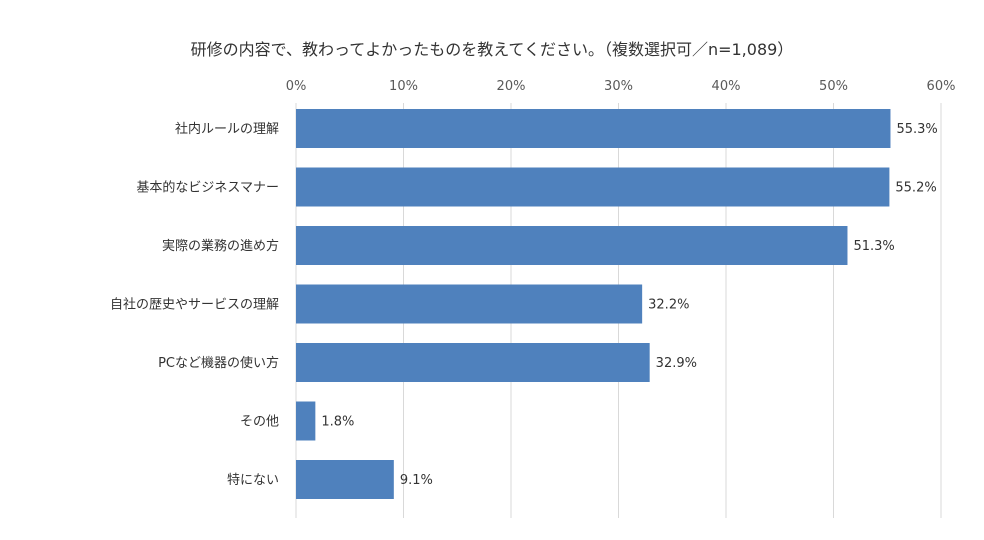 This screenshot has width=984, height=540. What do you see at coordinates (218, 363) in the screenshot?
I see `category-label: PCなど機器の使い方` at bounding box center [218, 363].